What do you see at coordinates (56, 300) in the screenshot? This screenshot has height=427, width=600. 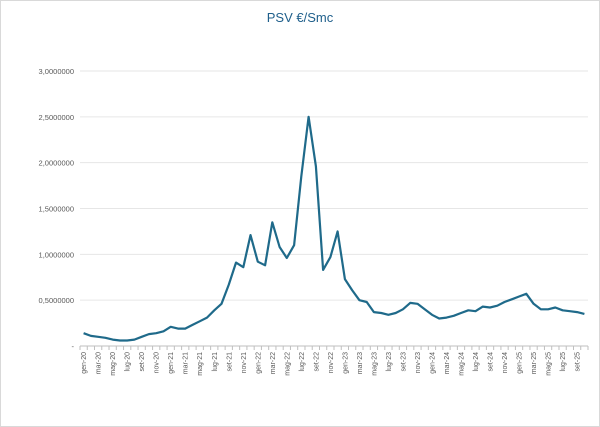 I see `y-tick-label: 0,5000000` at bounding box center [56, 300].